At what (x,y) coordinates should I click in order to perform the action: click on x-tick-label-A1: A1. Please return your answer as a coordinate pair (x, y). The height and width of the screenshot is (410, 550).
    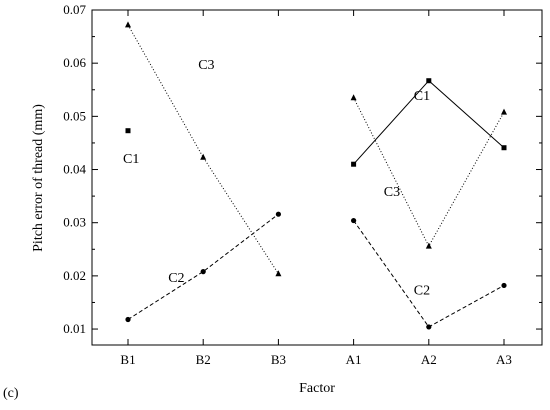
    Looking at the image, I should click on (354, 359).